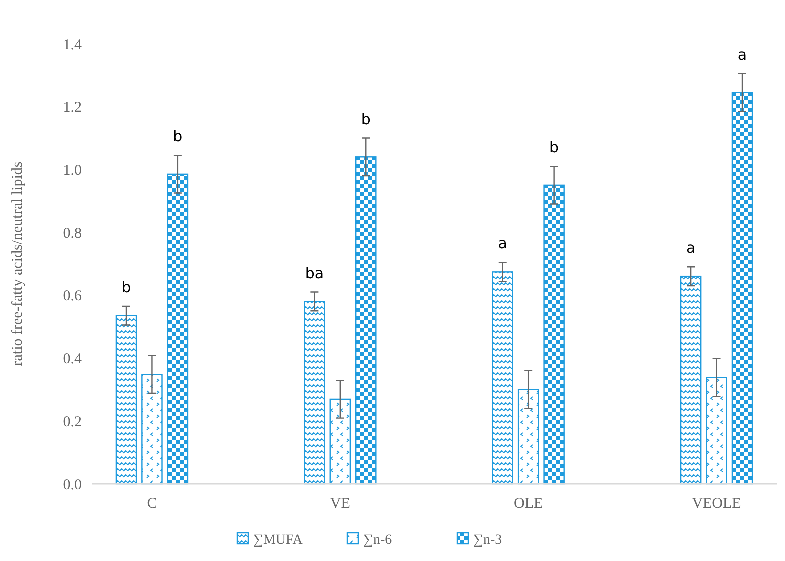 The image size is (785, 561). I want to click on annotation: ba, so click(314, 273).